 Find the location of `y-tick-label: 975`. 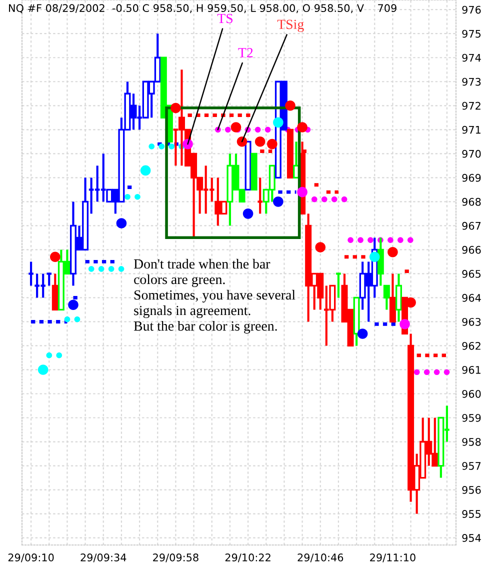

y-tick-label: 975 is located at coordinates (471, 34).